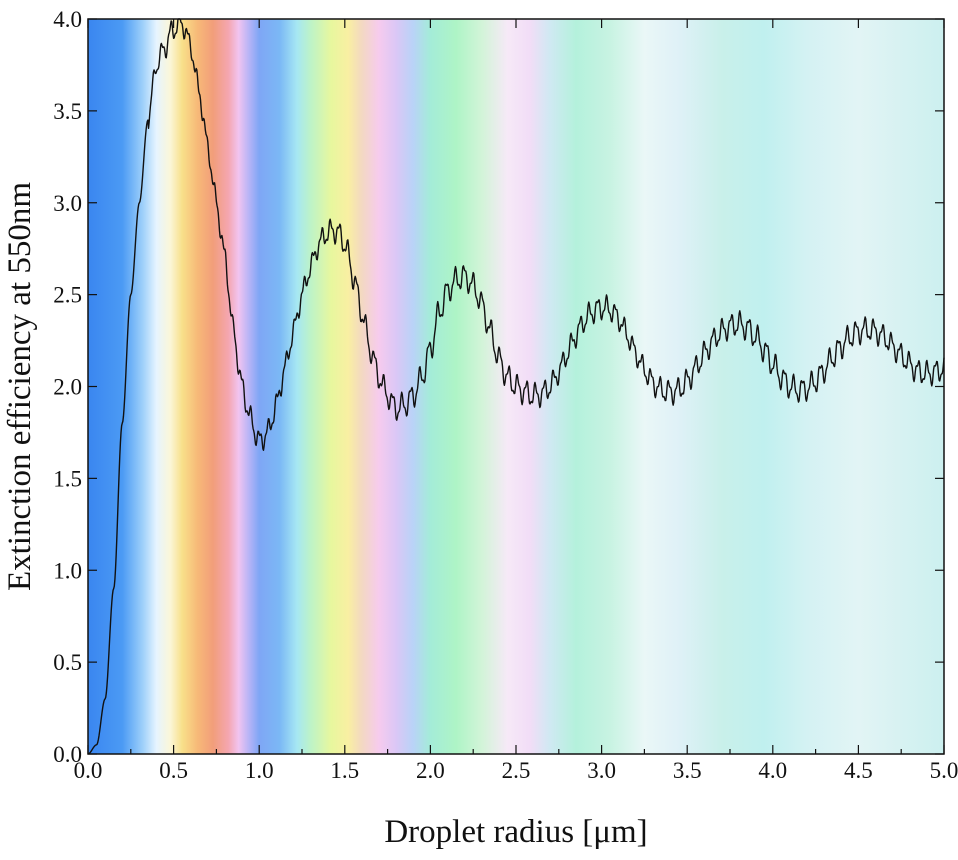  Describe the element at coordinates (67, 295) in the screenshot. I see `y-tick-label-5: 2.5` at that location.